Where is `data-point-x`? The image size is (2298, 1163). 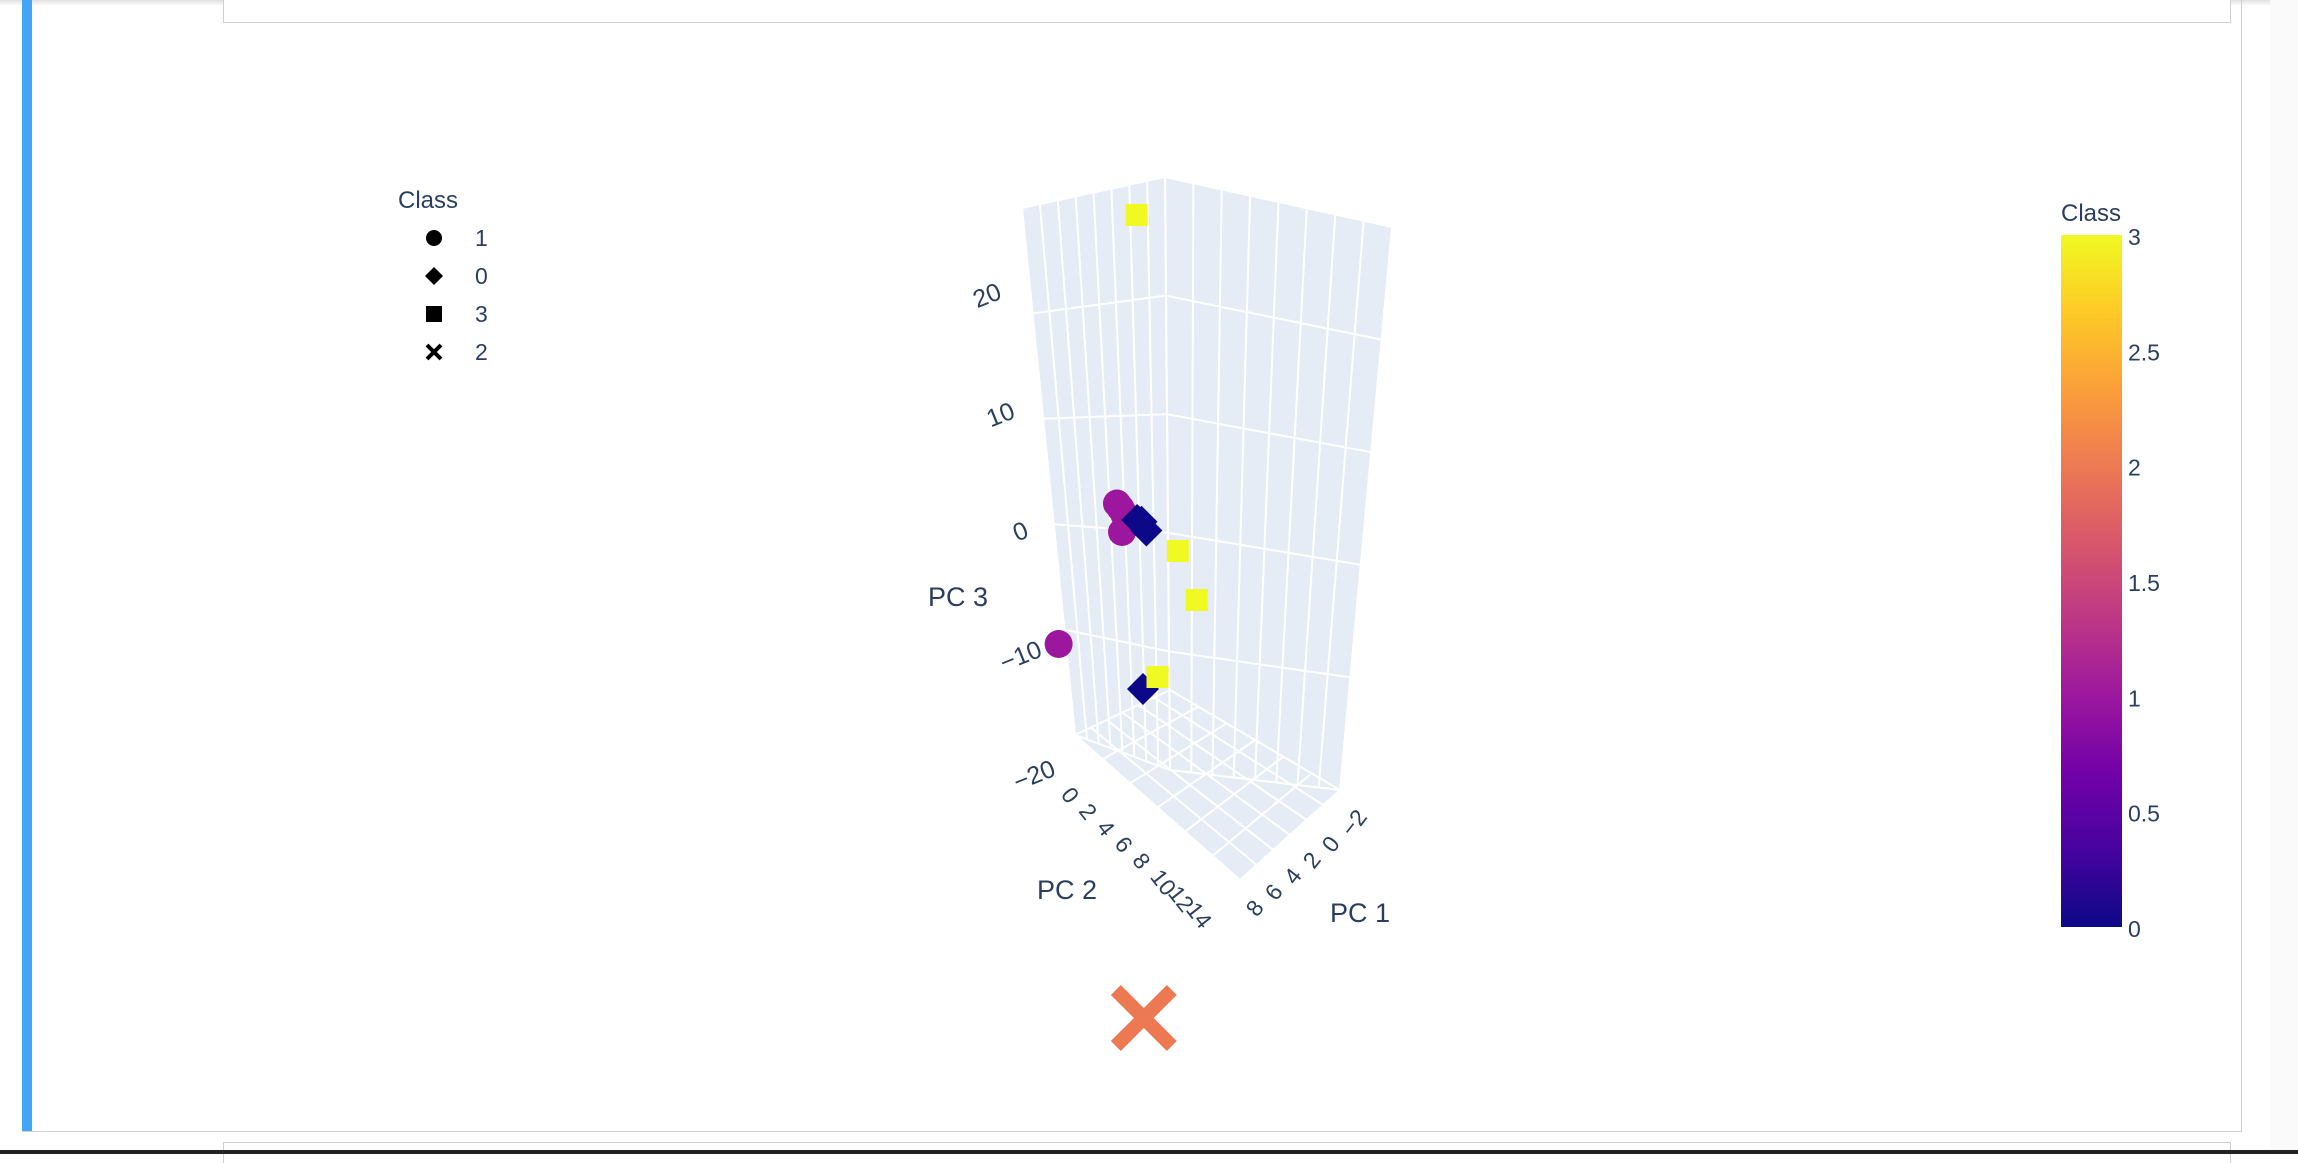 data-point-x is located at coordinates (1143, 1018).